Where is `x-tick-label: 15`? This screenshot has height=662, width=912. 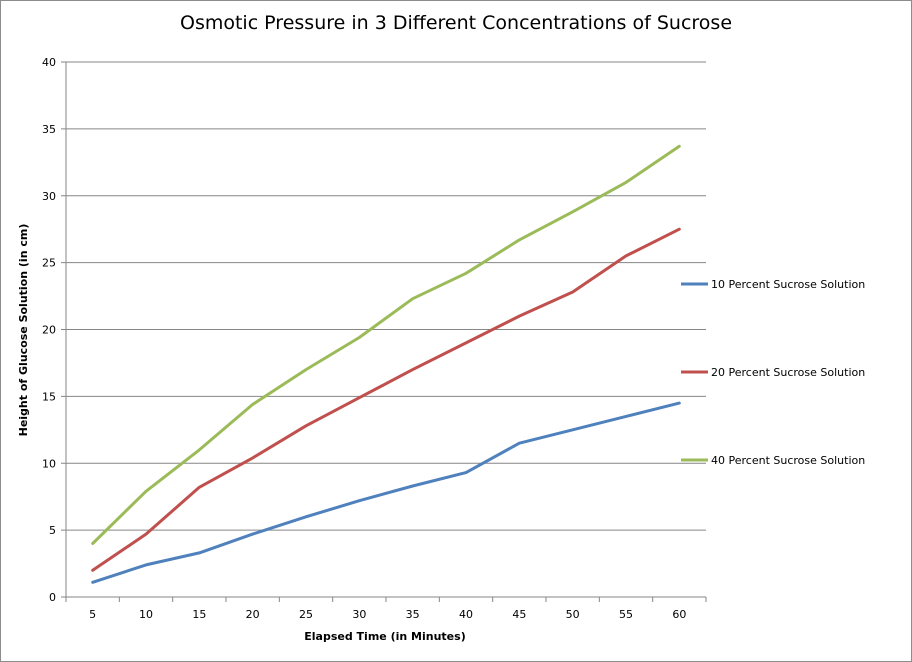 x-tick-label: 15 is located at coordinates (199, 614).